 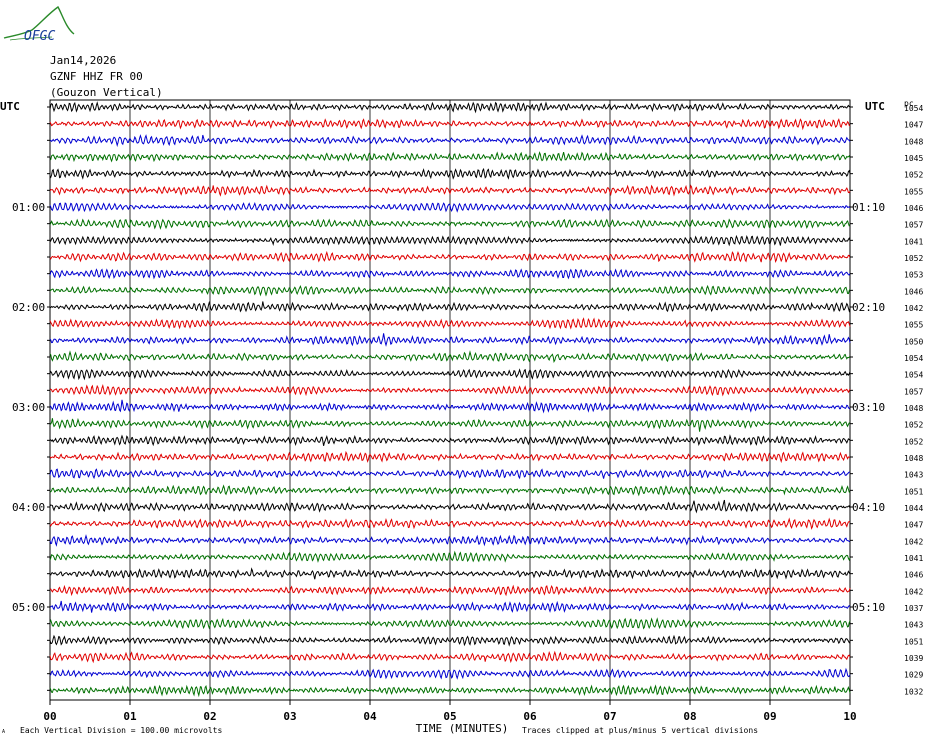 I want to click on hour-label-left: 03:00, so click(x=28, y=407).